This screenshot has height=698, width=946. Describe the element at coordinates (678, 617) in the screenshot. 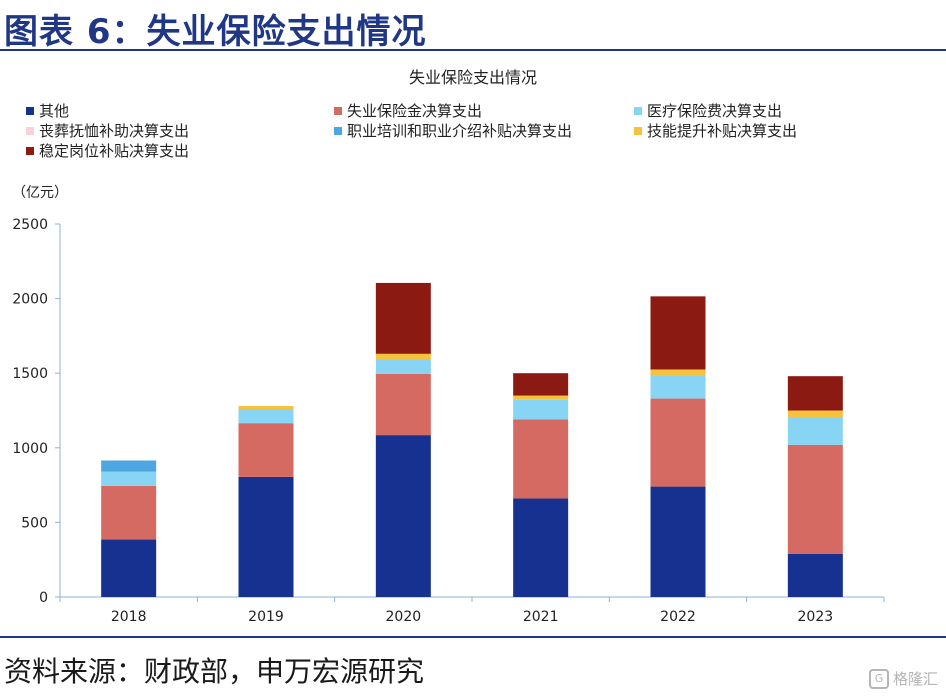

I see `x-tick-label: 2022` at that location.